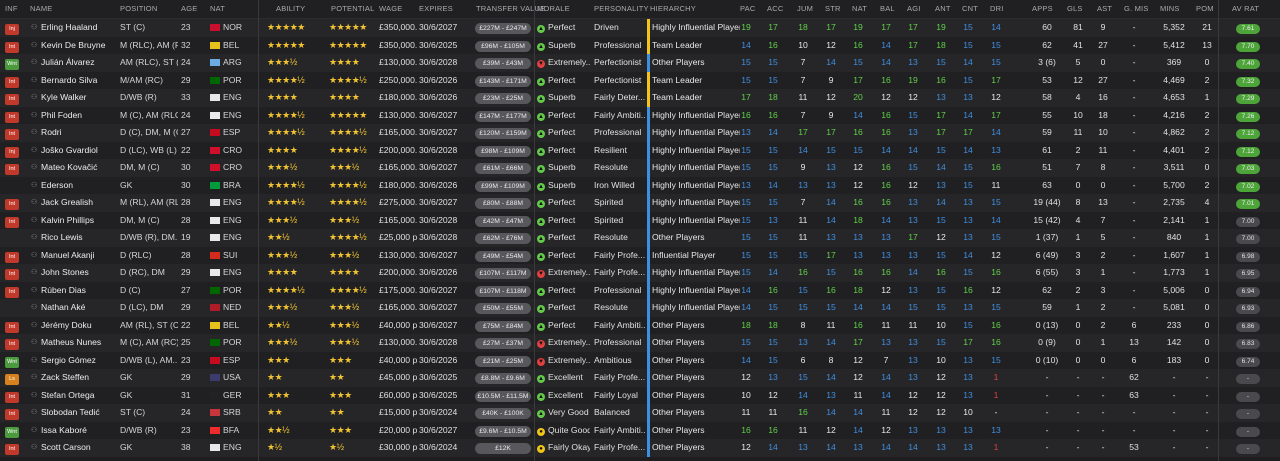  I want to click on player-name: Rúben Dias, so click(63, 289).